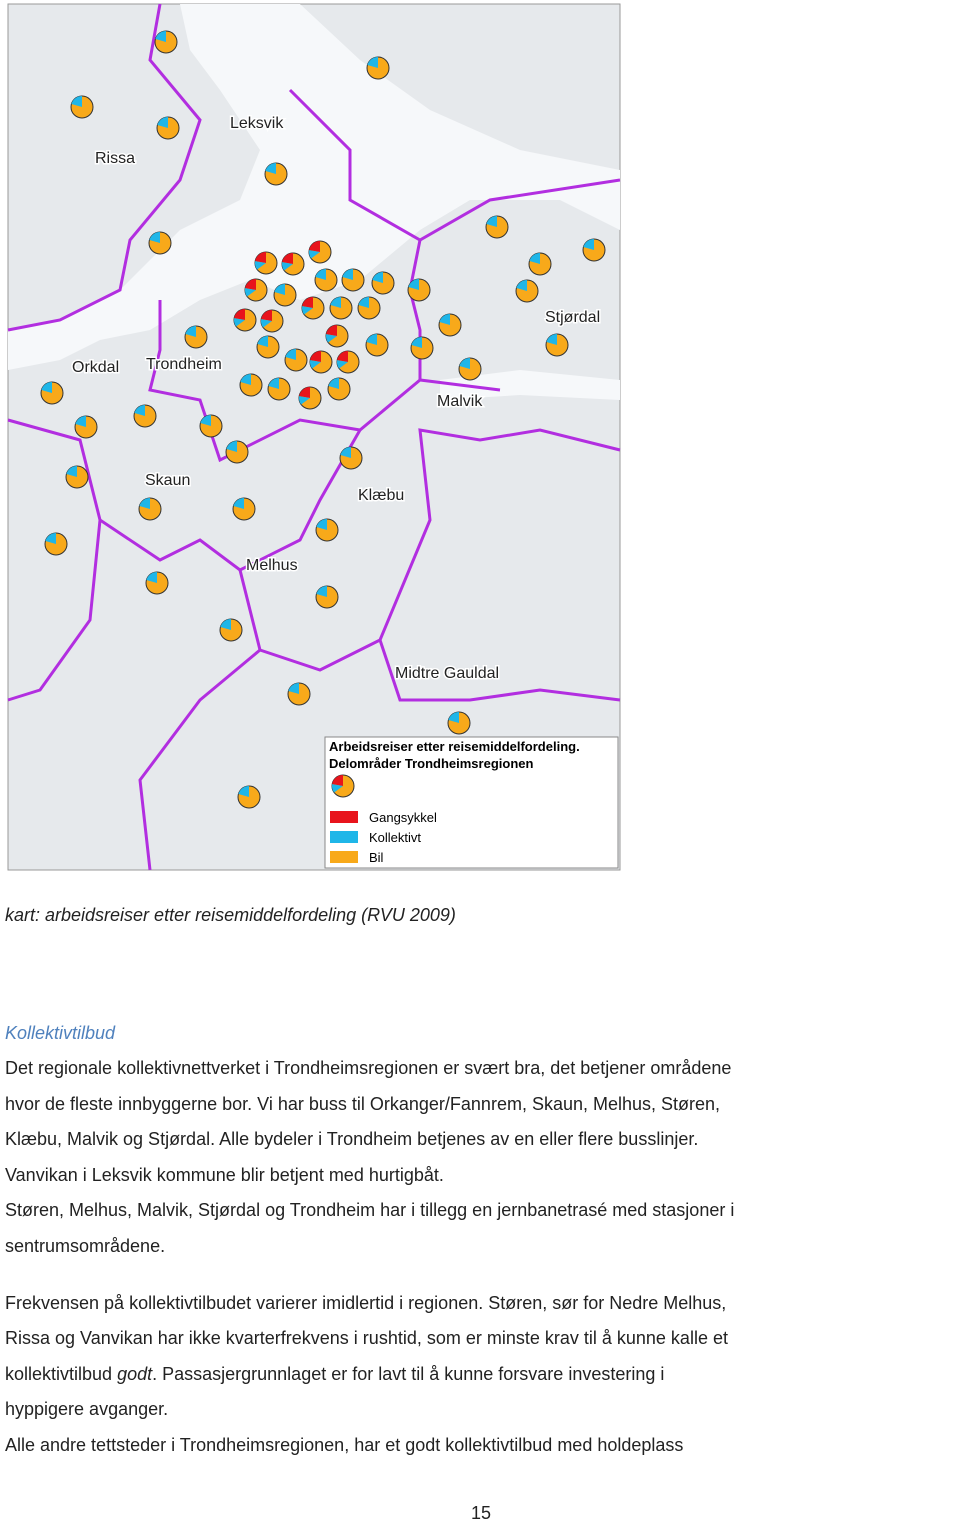  I want to click on place-label: Stjørdal, so click(572, 317).